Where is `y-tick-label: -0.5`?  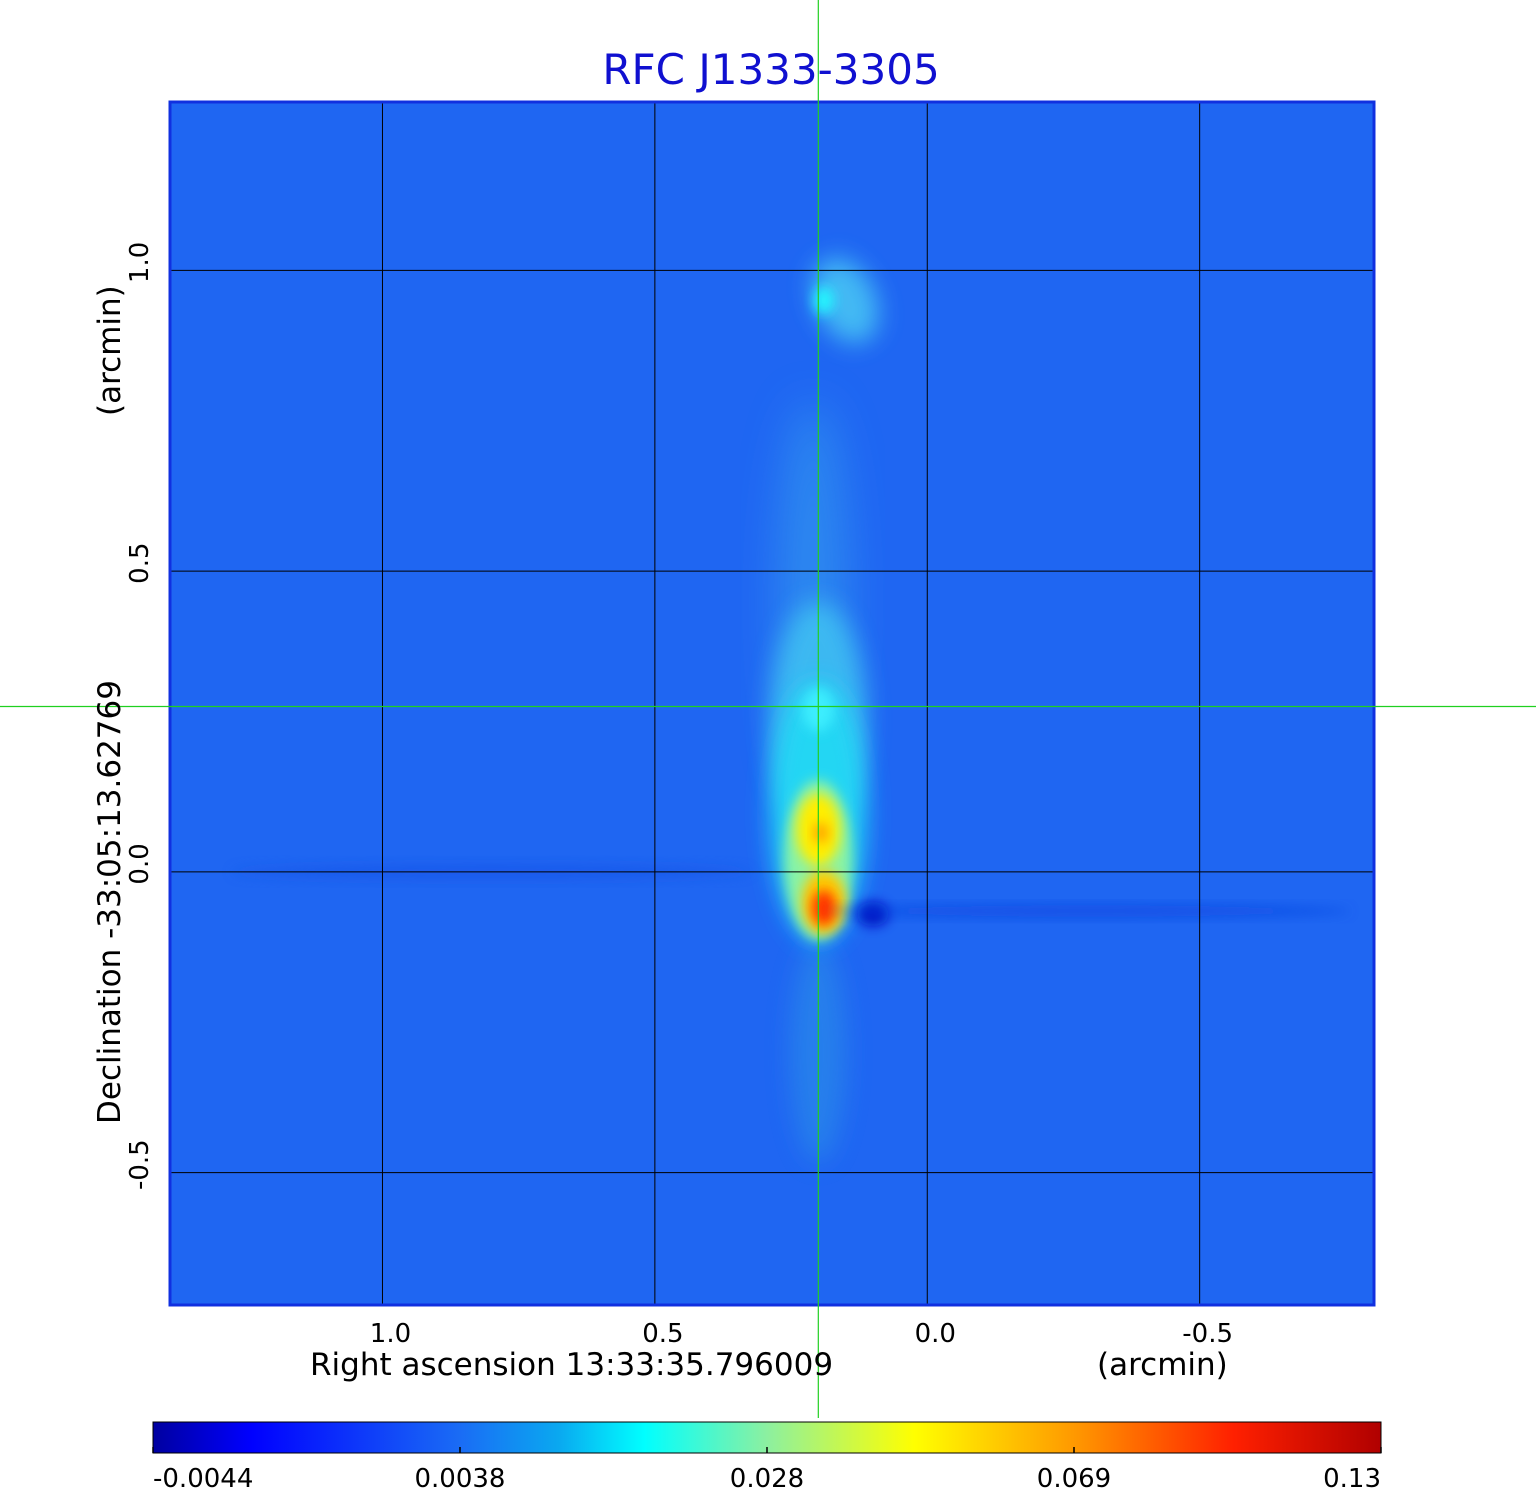
y-tick-label: -0.5 is located at coordinates (140, 1164).